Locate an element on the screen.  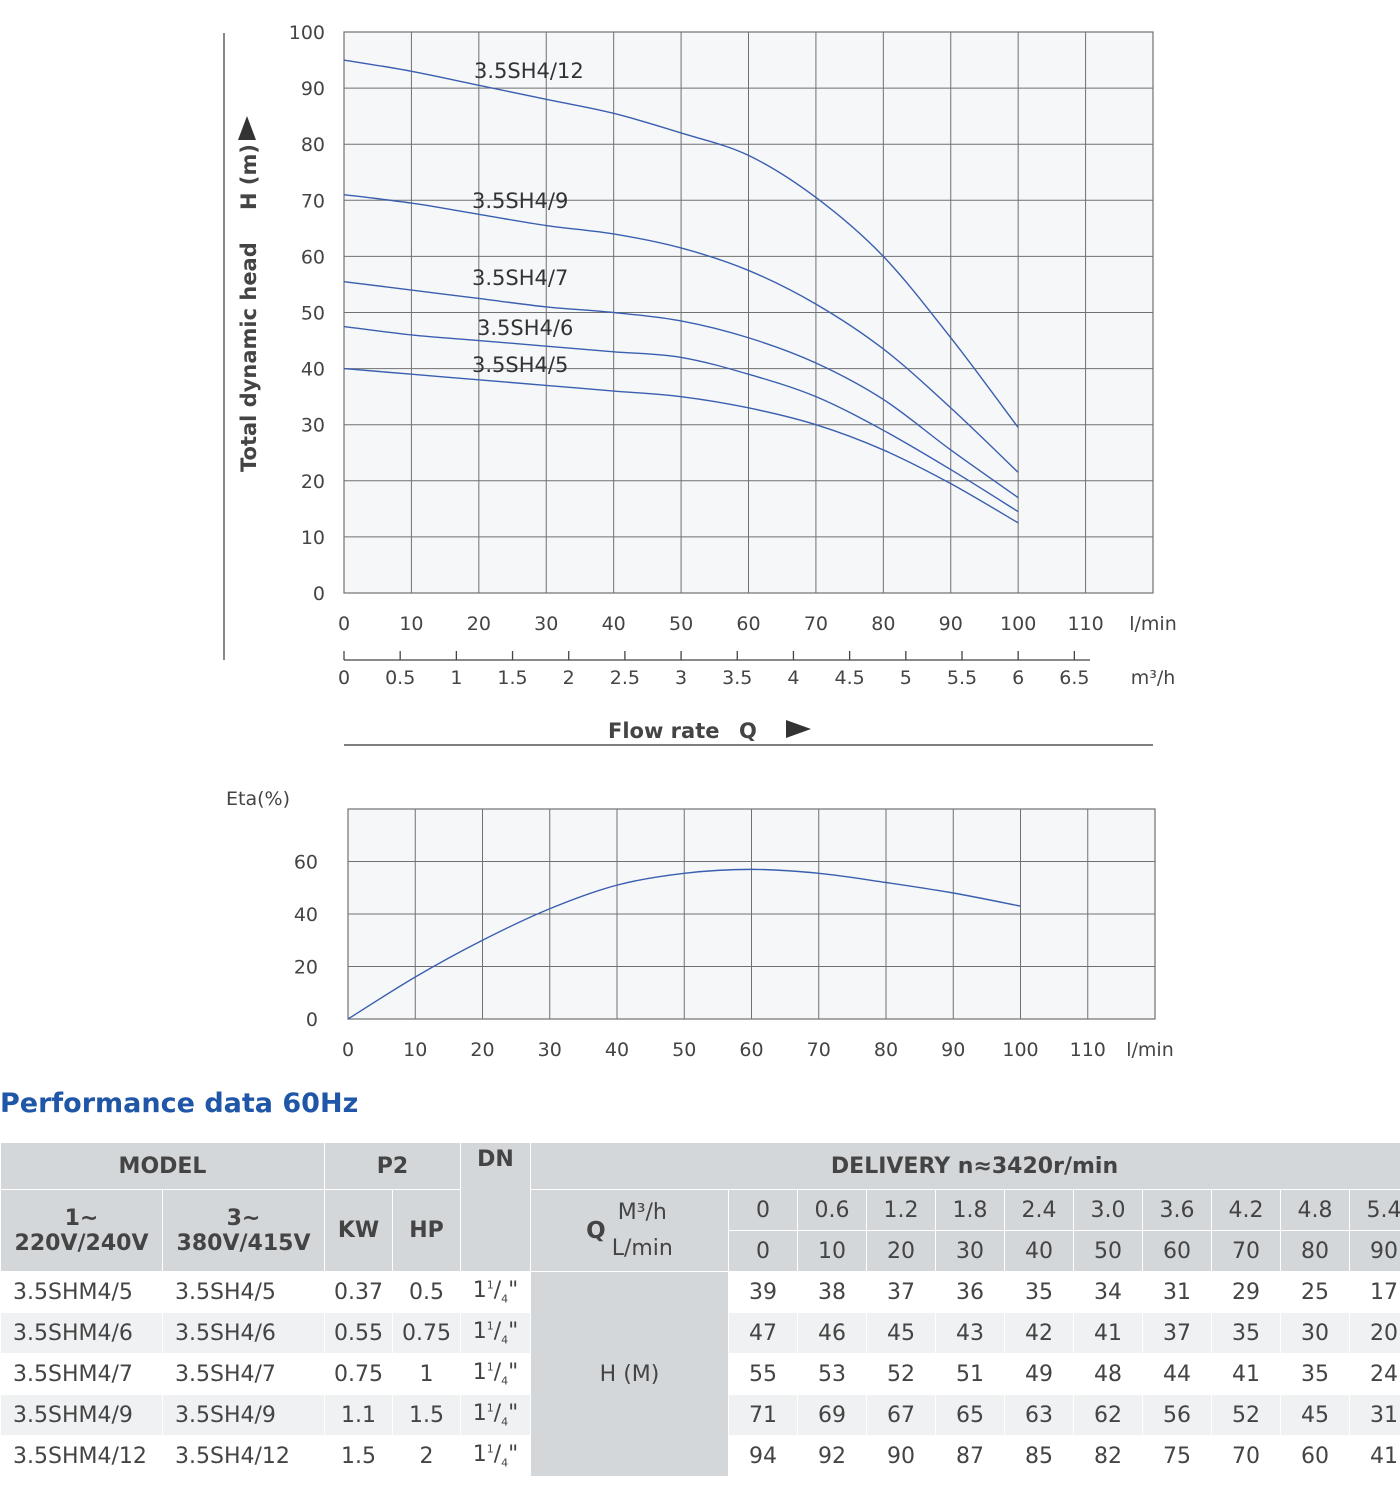
power-hp: 0.5 is located at coordinates (426, 1292).